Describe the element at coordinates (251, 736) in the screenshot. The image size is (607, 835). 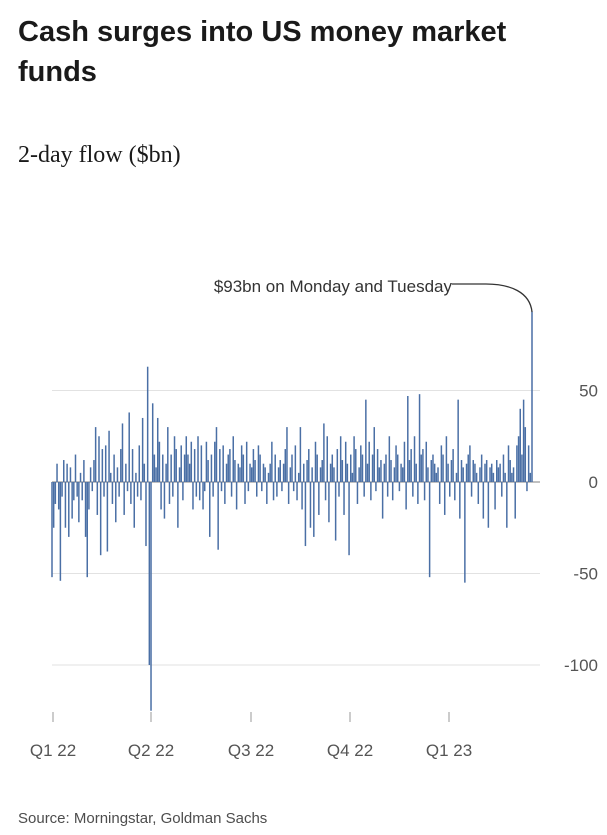
I see `axis-layer: Q1 22 Q2 22 Q3 22 Q4 22 Q1 23` at that location.